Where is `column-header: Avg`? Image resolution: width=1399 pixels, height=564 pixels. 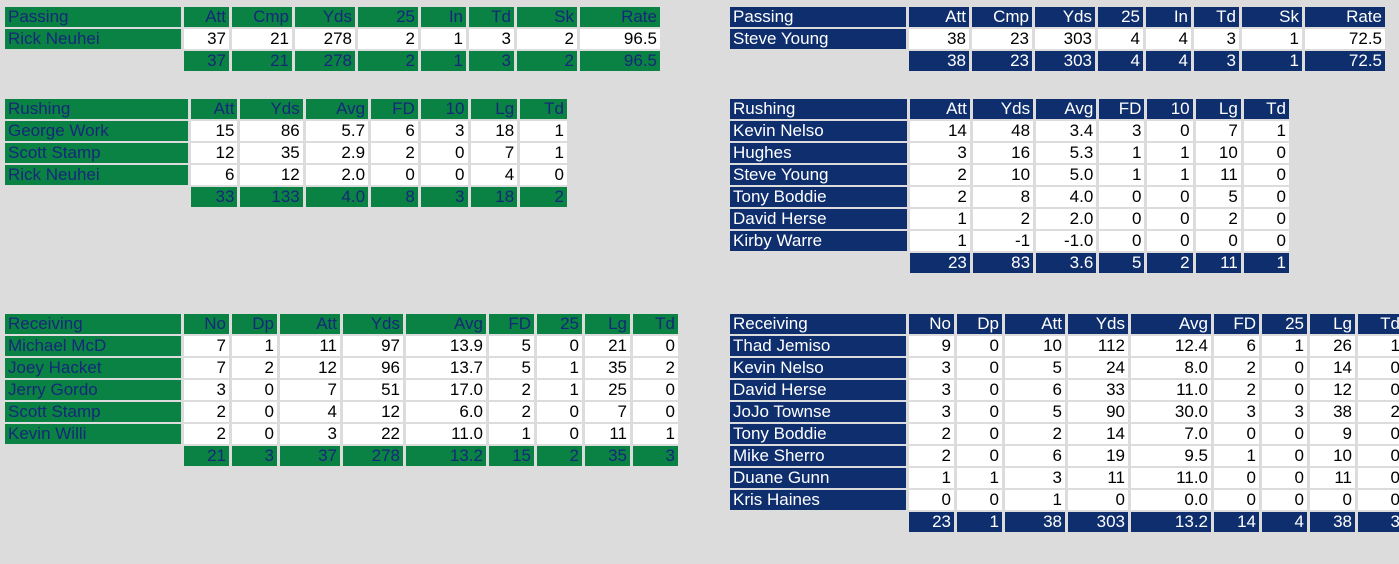
column-header: Avg is located at coordinates (1066, 109).